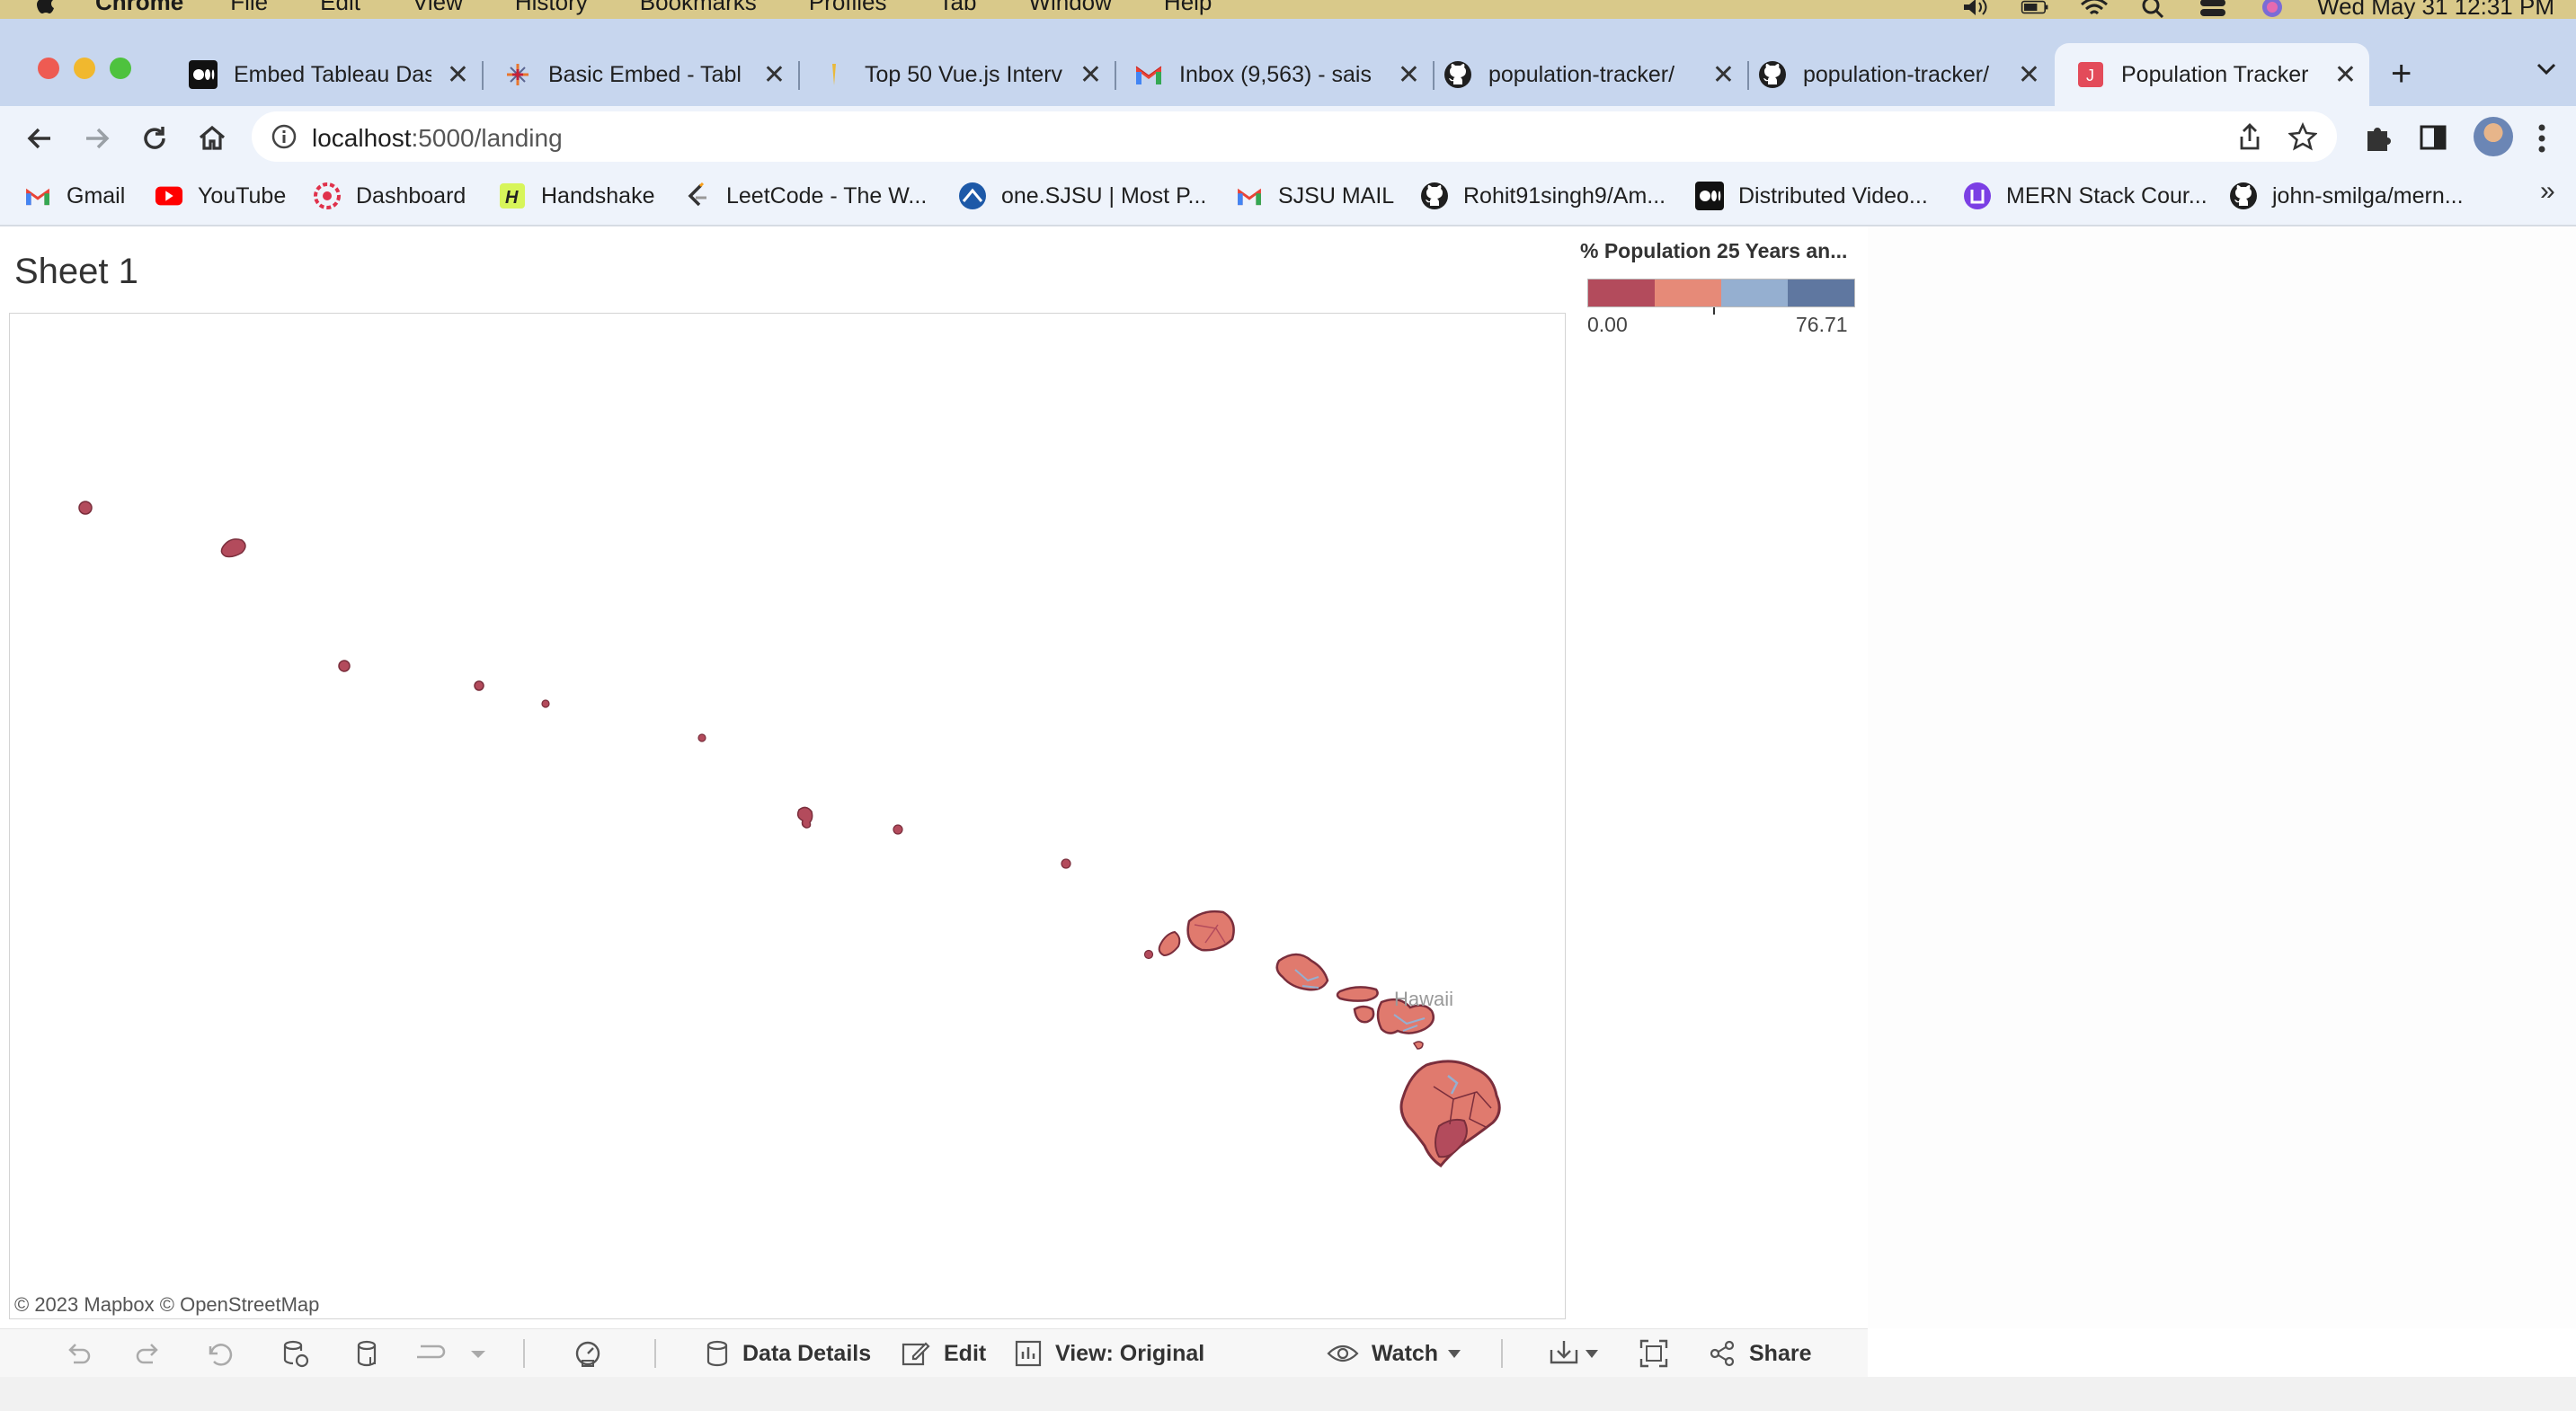  What do you see at coordinates (39, 138) in the screenshot?
I see `back-arrow-icon` at bounding box center [39, 138].